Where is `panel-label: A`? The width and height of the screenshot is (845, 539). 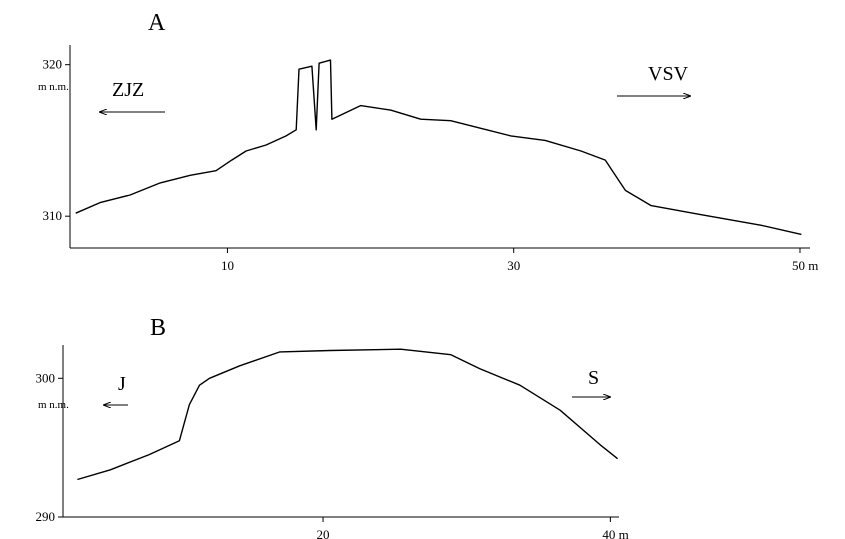
panel-label: A is located at coordinates (157, 23).